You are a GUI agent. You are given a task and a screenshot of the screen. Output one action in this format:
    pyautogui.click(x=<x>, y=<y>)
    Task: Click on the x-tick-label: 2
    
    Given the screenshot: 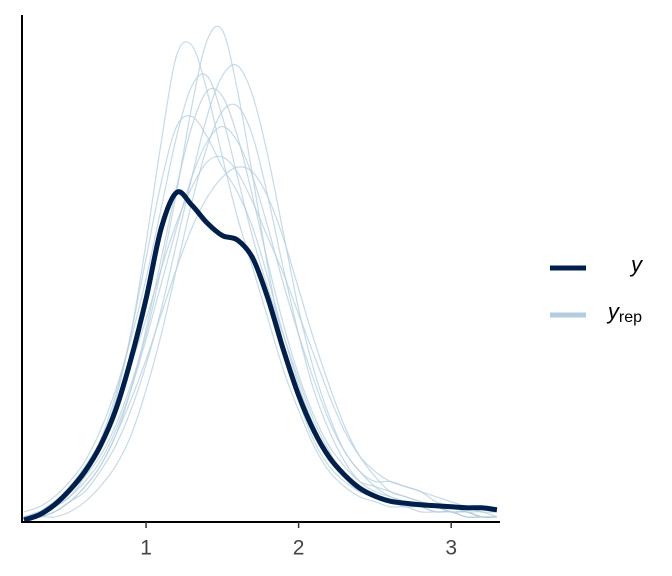 What is the action you would take?
    pyautogui.click(x=299, y=548)
    